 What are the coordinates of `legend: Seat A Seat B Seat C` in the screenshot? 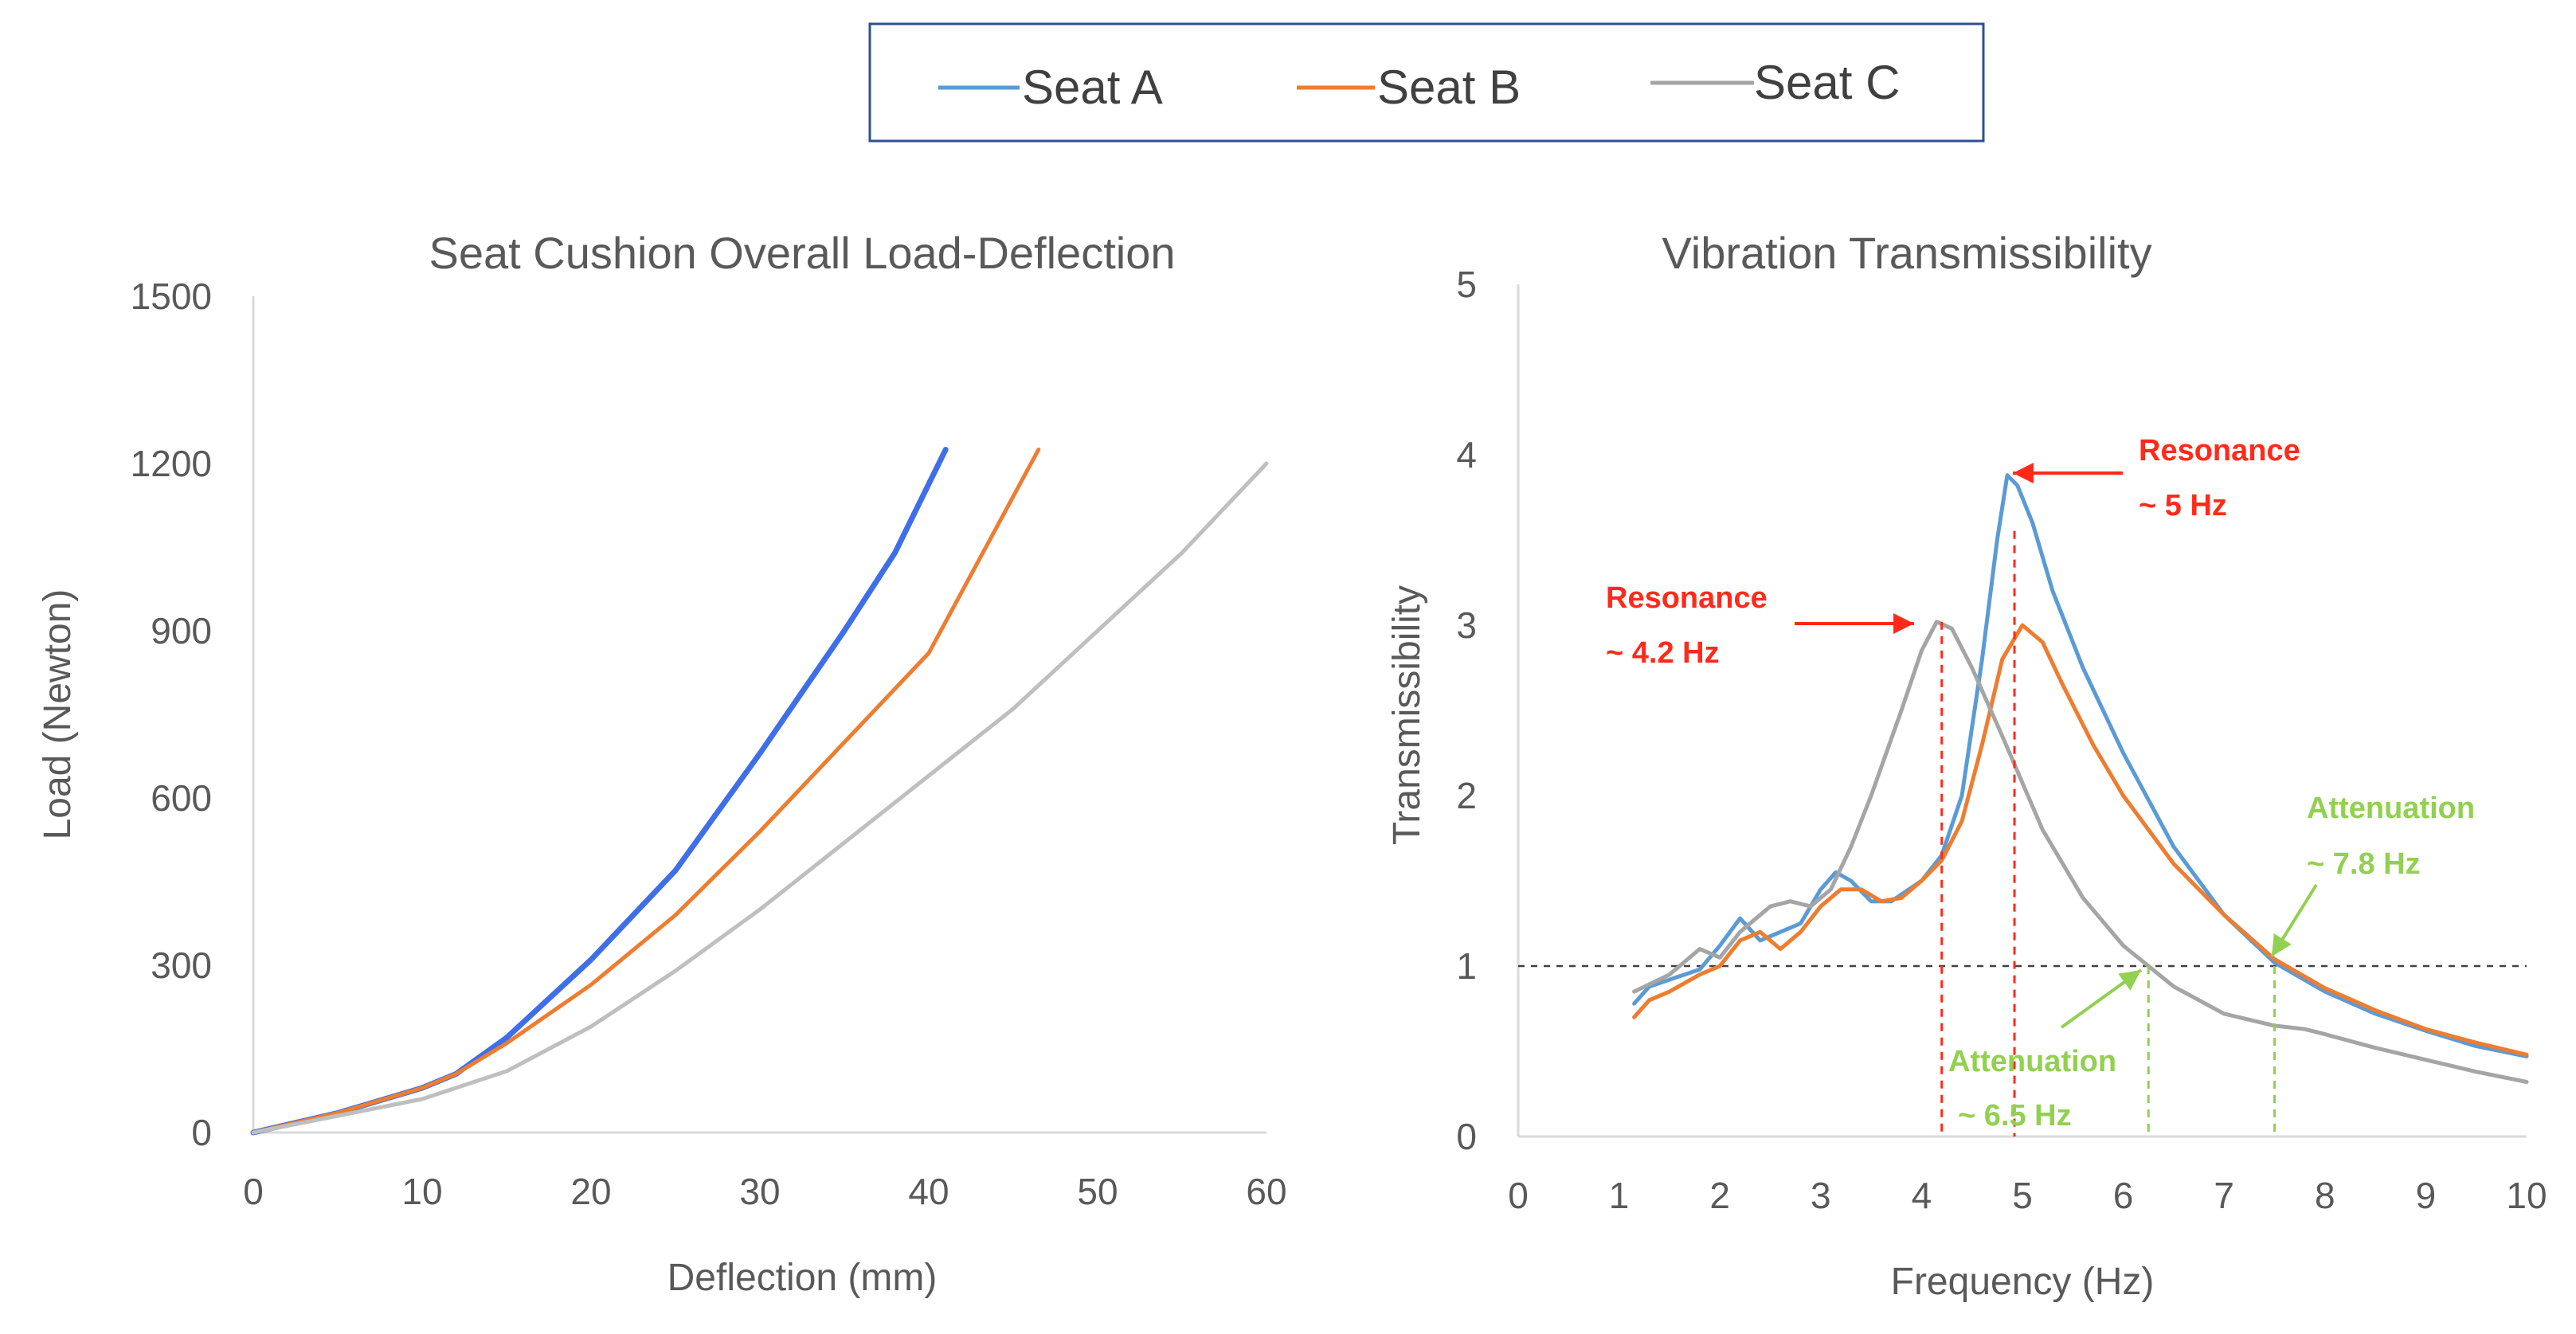 It's located at (1426, 82).